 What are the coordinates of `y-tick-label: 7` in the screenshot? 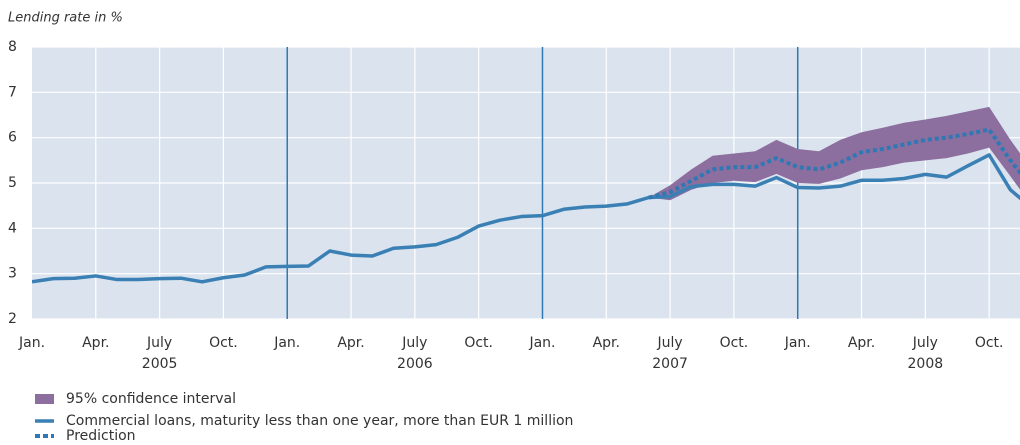 It's located at (12, 92).